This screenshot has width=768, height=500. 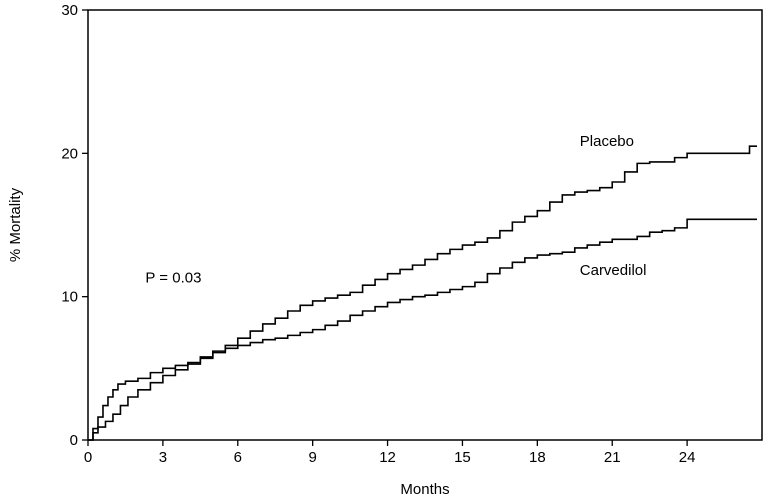 What do you see at coordinates (74, 225) in the screenshot?
I see `y-axis-ticks: 0 10 20 30` at bounding box center [74, 225].